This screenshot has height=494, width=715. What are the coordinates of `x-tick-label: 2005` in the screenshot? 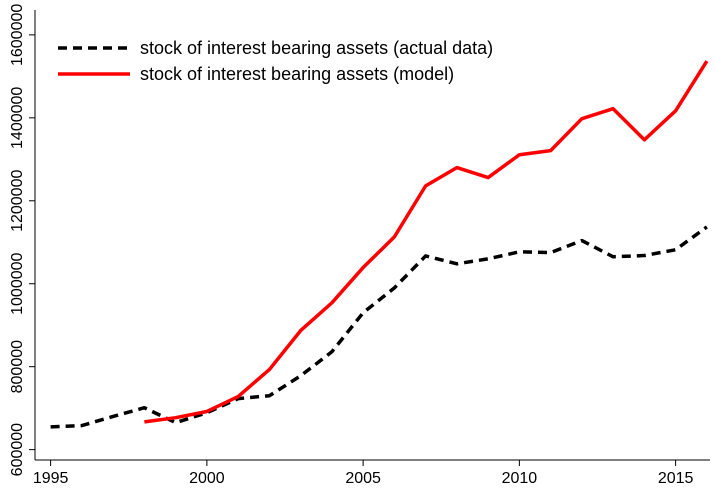 It's located at (363, 478).